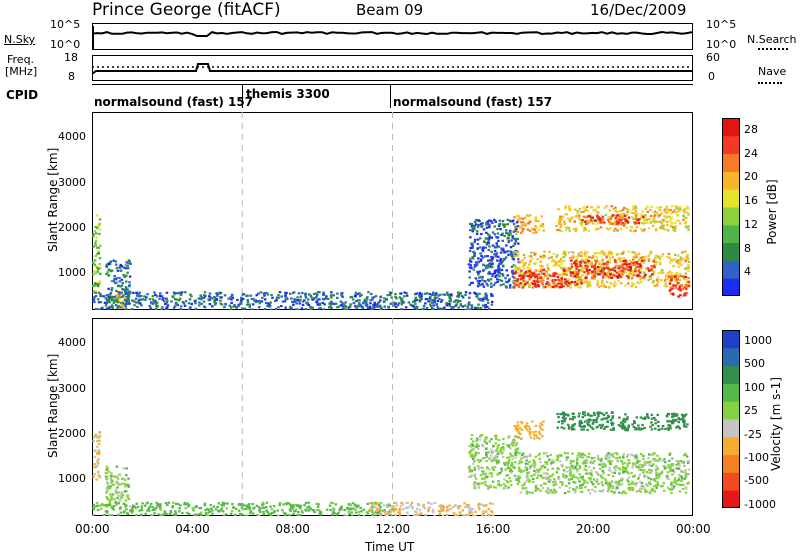 The image size is (800, 554). I want to click on date-title: 16/Dec/2009, so click(638, 10).